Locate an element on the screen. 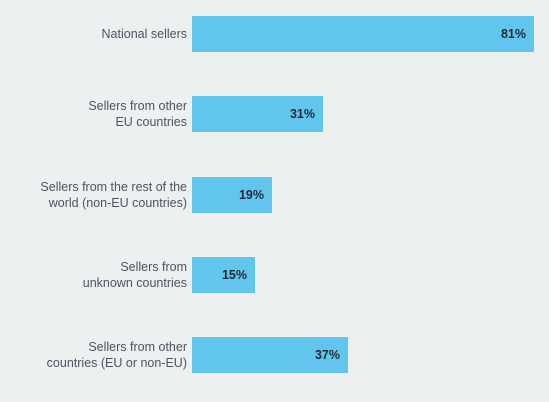 The width and height of the screenshot is (549, 402). bar-value-label: 19% is located at coordinates (251, 195).